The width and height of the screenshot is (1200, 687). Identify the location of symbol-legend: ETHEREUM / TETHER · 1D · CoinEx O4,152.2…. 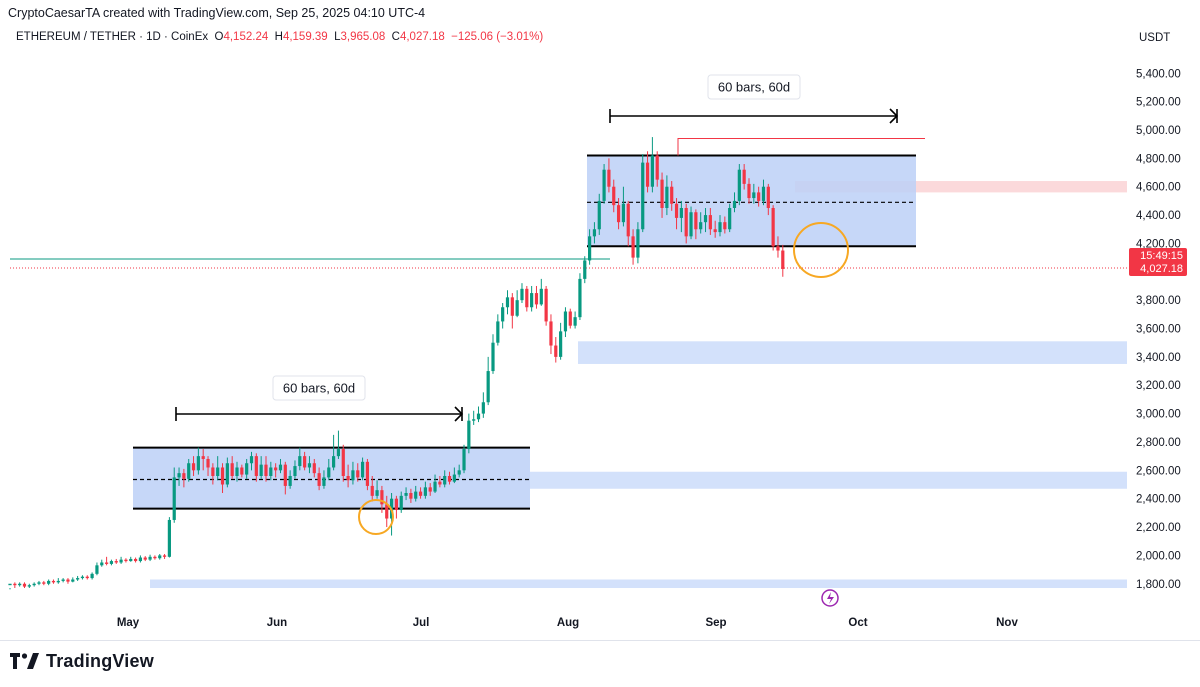
(279, 37).